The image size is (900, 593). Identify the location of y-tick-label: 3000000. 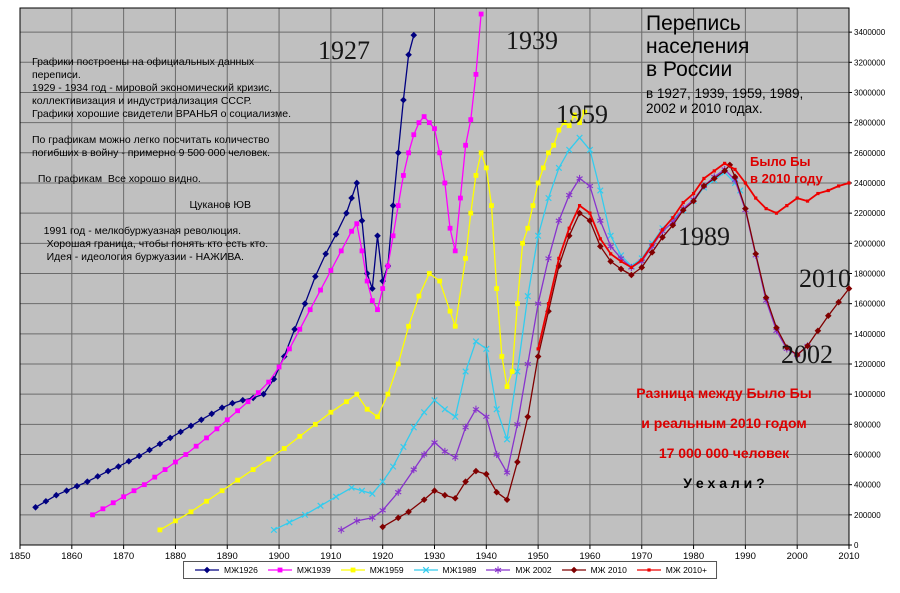
(870, 92).